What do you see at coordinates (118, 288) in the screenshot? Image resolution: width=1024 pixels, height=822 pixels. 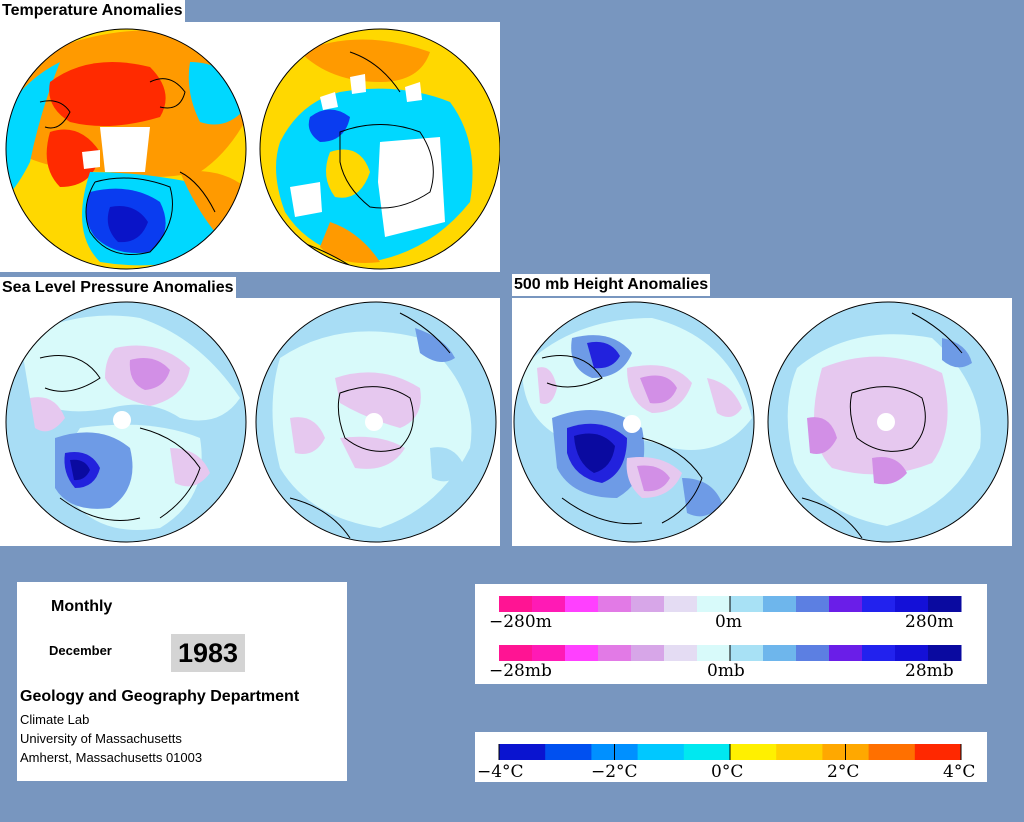 I see `slp-title: Sea Level Pressure Anomalies` at bounding box center [118, 288].